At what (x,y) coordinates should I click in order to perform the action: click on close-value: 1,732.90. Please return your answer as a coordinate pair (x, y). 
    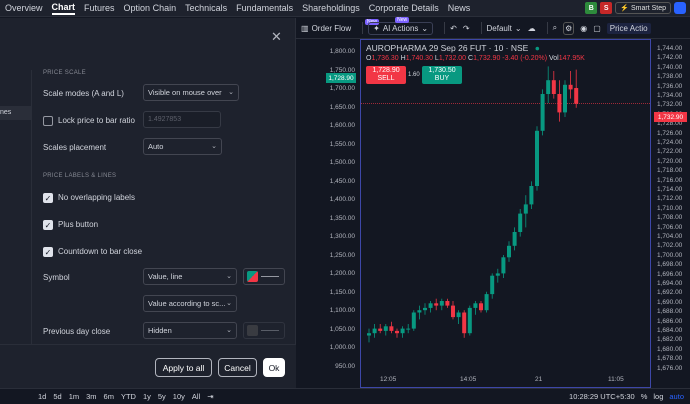
    Looking at the image, I should click on (487, 58).